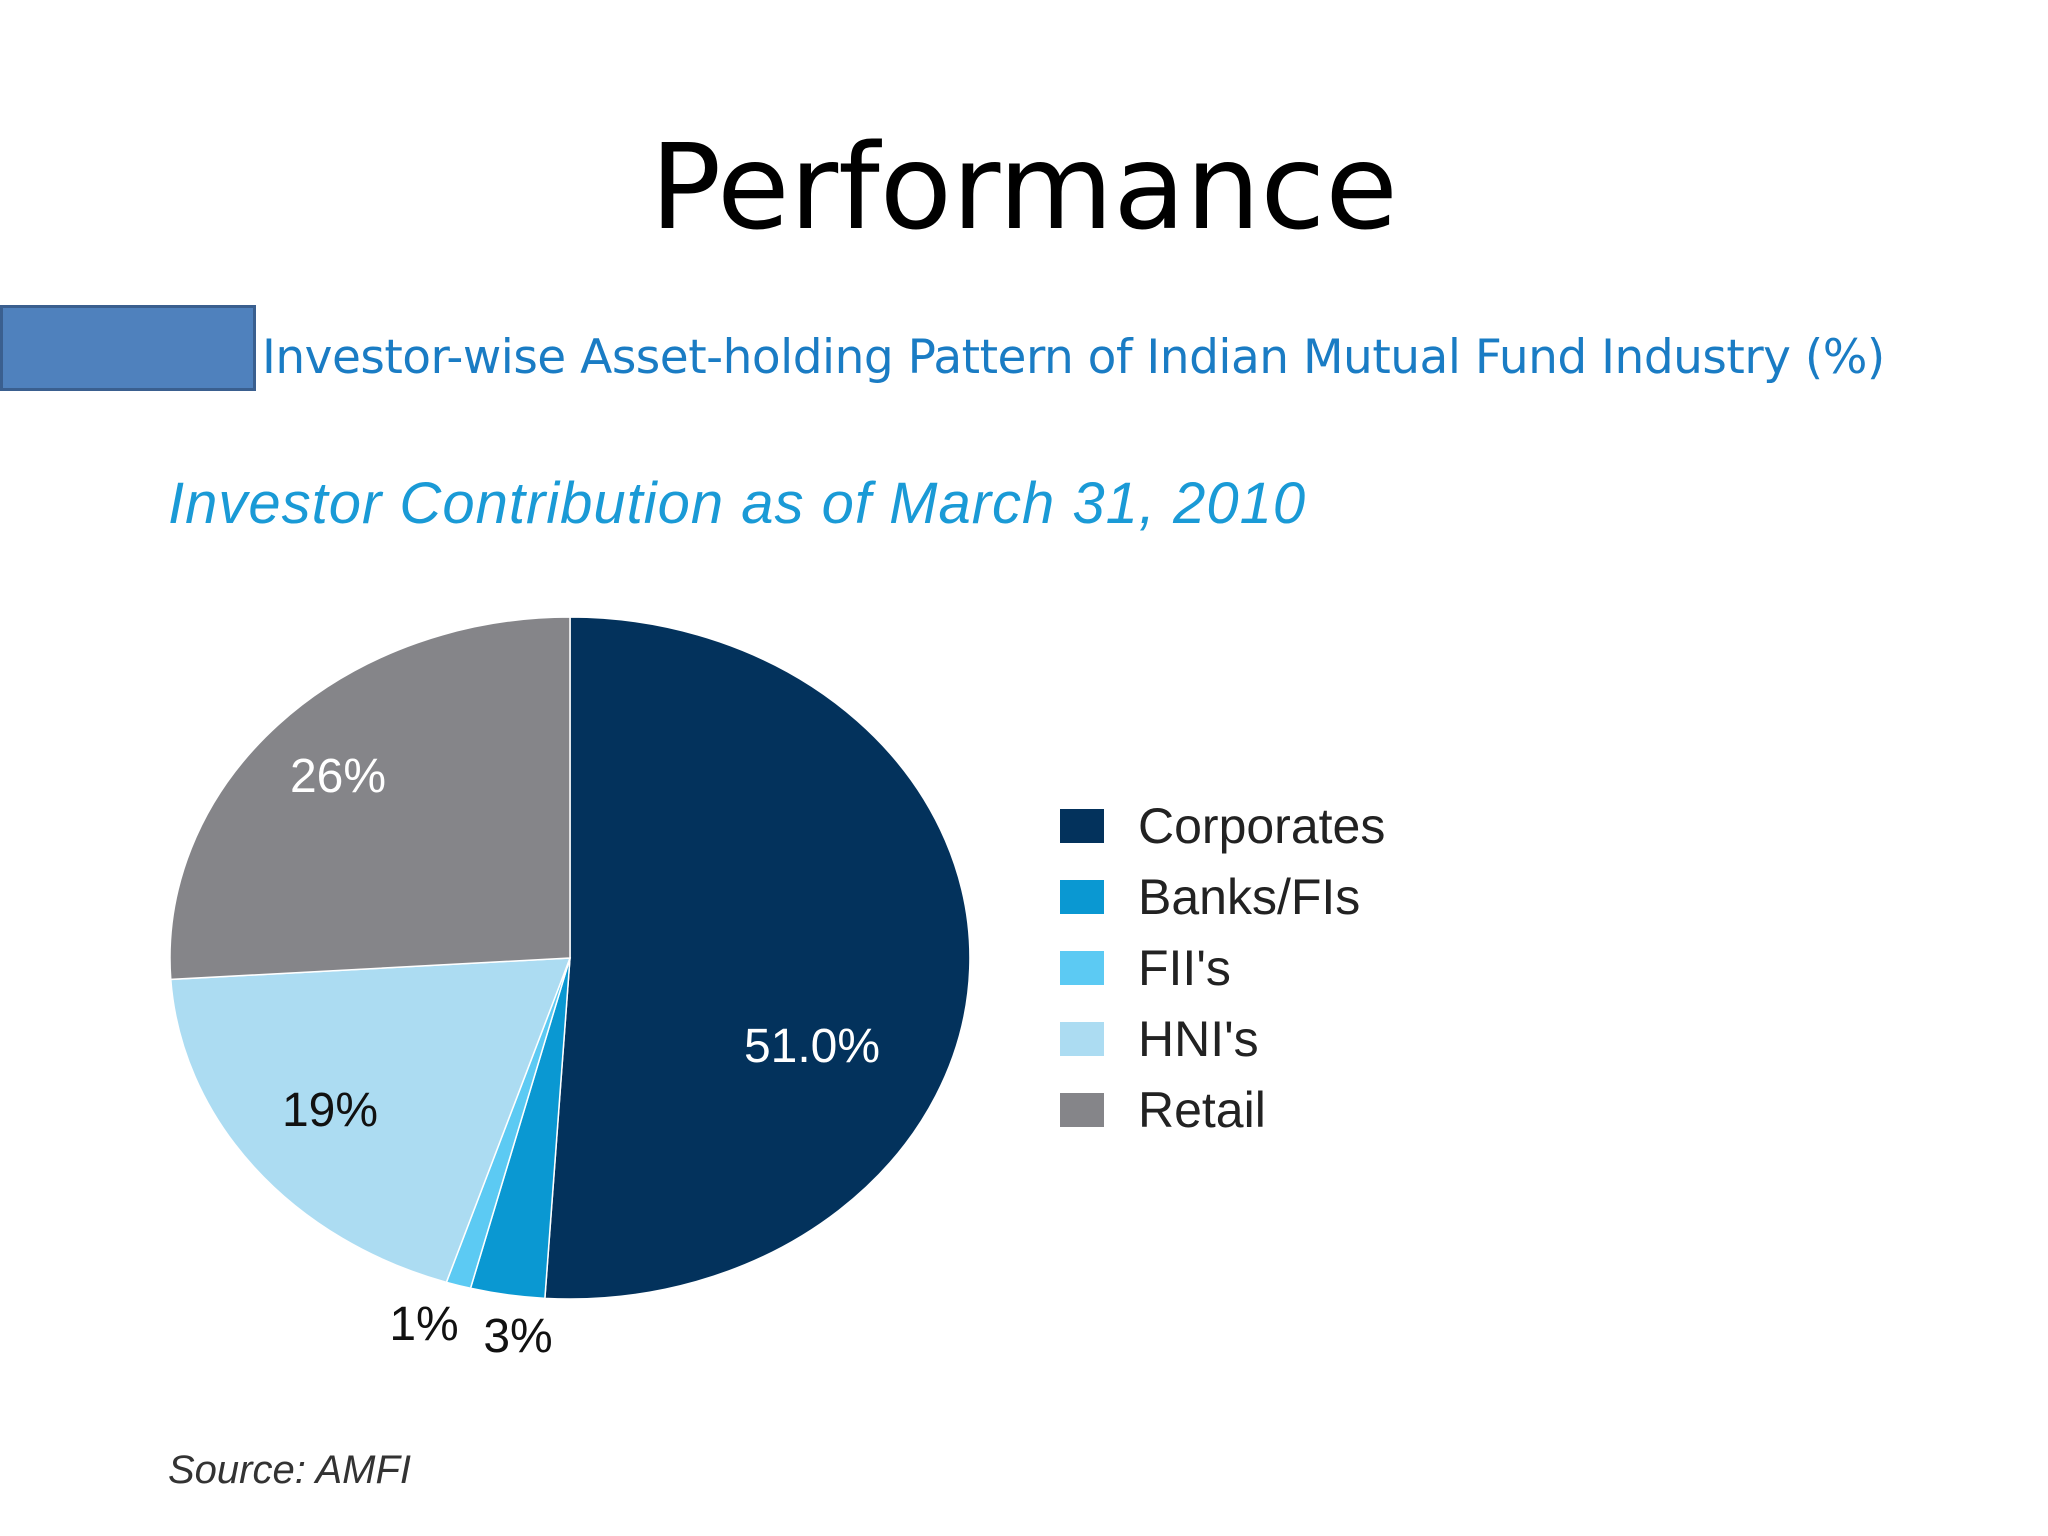 The height and width of the screenshot is (1536, 2048). What do you see at coordinates (1202, 1109) in the screenshot?
I see `legend-label-retail: Retail` at bounding box center [1202, 1109].